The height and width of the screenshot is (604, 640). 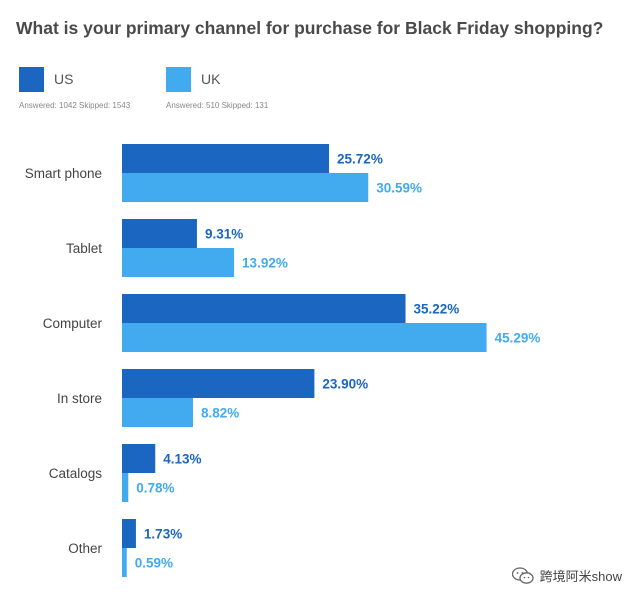 What do you see at coordinates (217, 105) in the screenshot?
I see `legend-meta-uk: Answered: 510 Skipped: 131` at bounding box center [217, 105].